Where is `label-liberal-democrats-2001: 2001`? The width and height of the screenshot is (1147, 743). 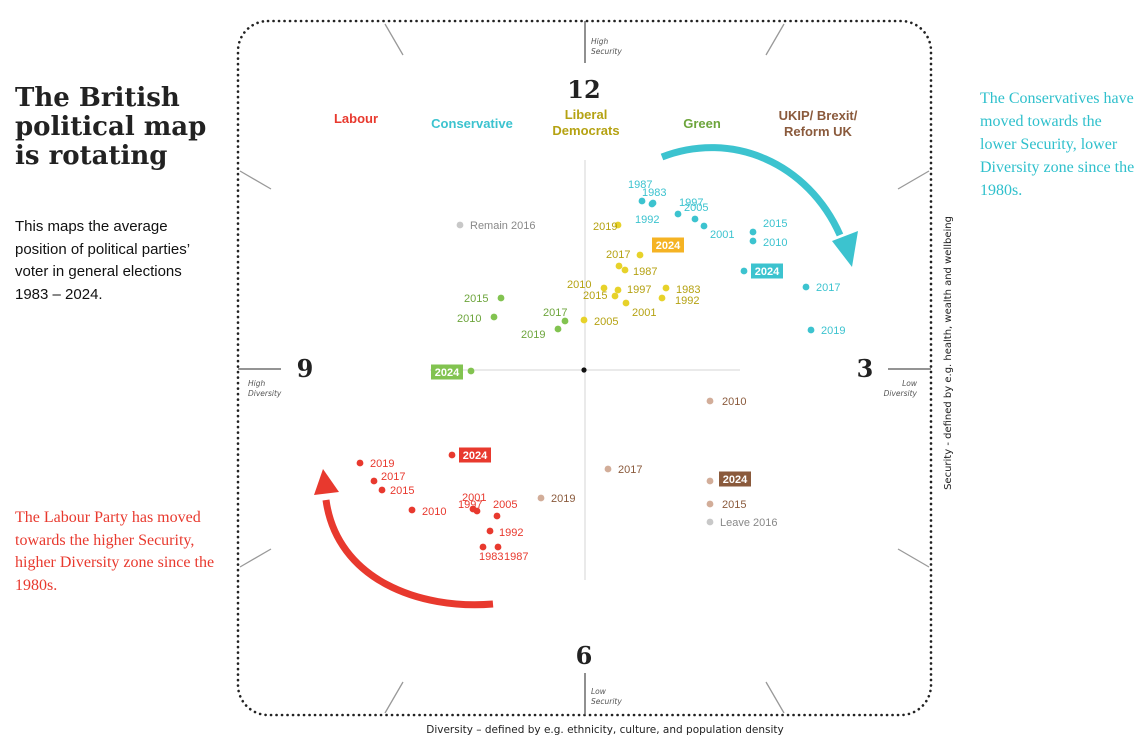 label-liberal-democrats-2001: 2001 is located at coordinates (644, 313).